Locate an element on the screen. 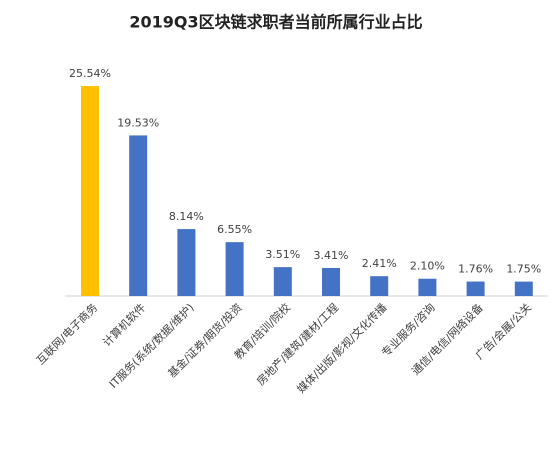  value-label: 19.53% is located at coordinates (138, 122).